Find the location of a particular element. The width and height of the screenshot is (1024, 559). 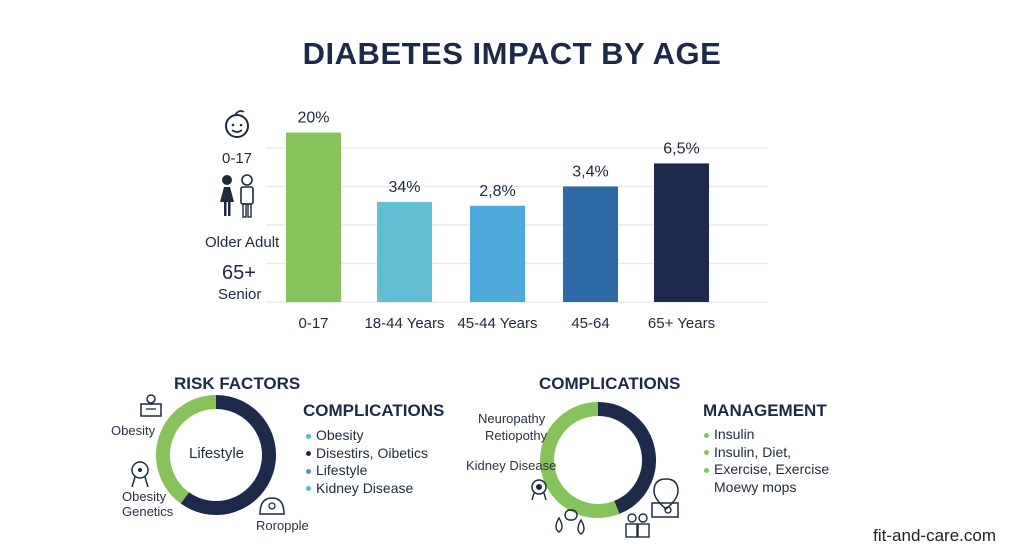

page-title: DIABETES IMPACT BY AGE is located at coordinates (512, 53).